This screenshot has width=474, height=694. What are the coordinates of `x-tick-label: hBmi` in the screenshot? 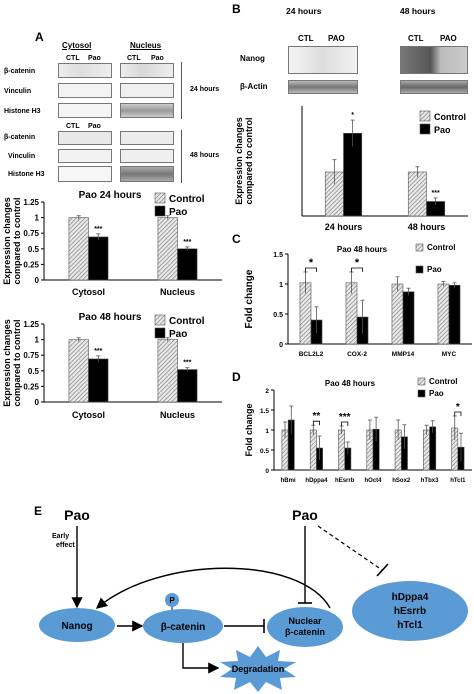 It's located at (288, 481).